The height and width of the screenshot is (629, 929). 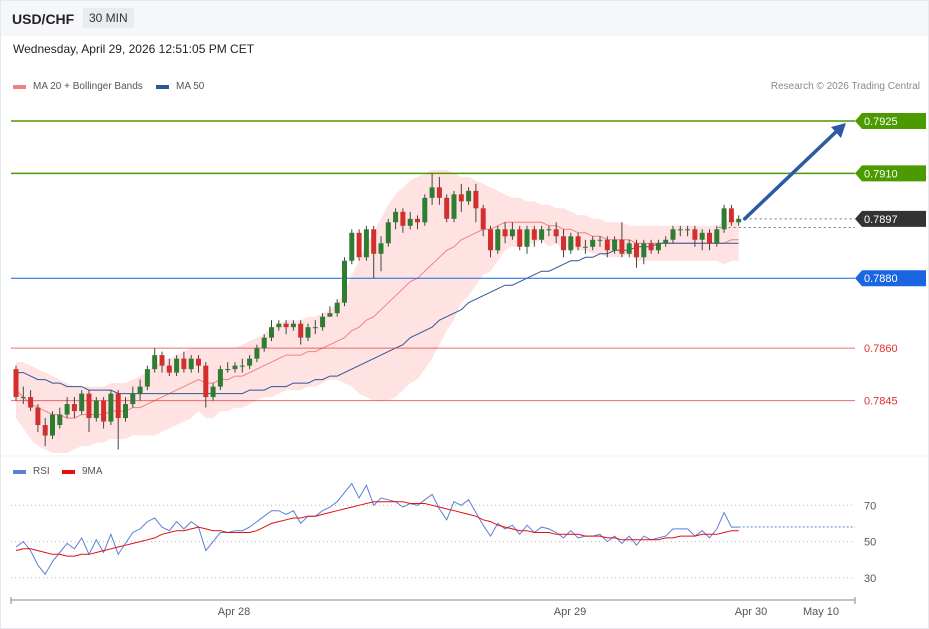 I want to click on rsi-tick-label: 30, so click(x=870, y=579).